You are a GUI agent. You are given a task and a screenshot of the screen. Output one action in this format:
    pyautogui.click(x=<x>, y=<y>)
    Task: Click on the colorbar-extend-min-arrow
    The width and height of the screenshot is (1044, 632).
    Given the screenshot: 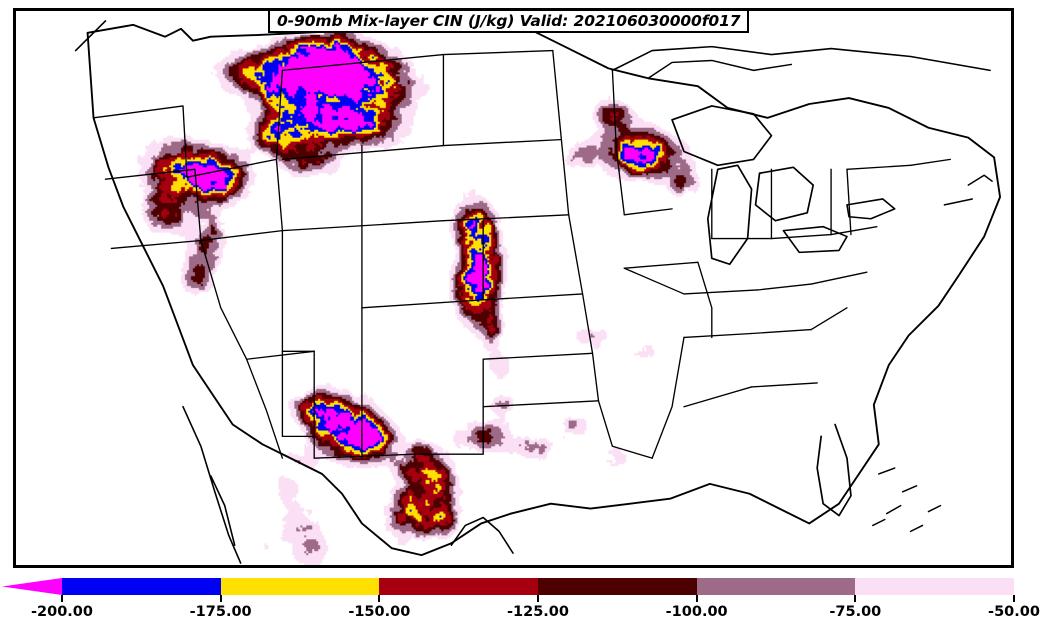 What is the action you would take?
    pyautogui.click(x=32, y=586)
    